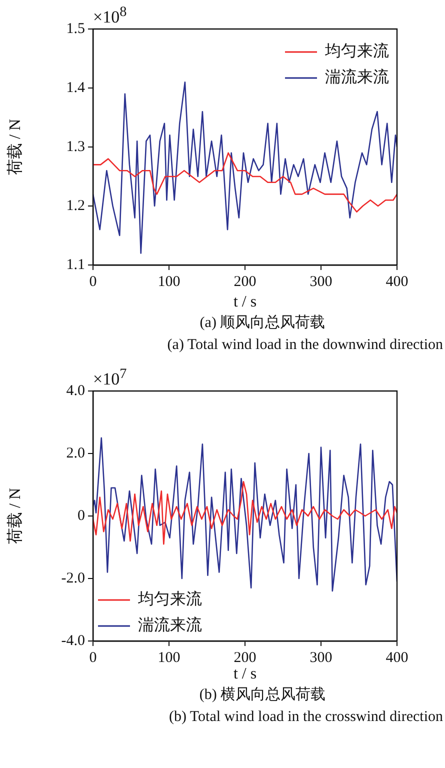 This screenshot has height=768, width=445. I want to click on y-tick-label: 1.2, so click(75, 206).